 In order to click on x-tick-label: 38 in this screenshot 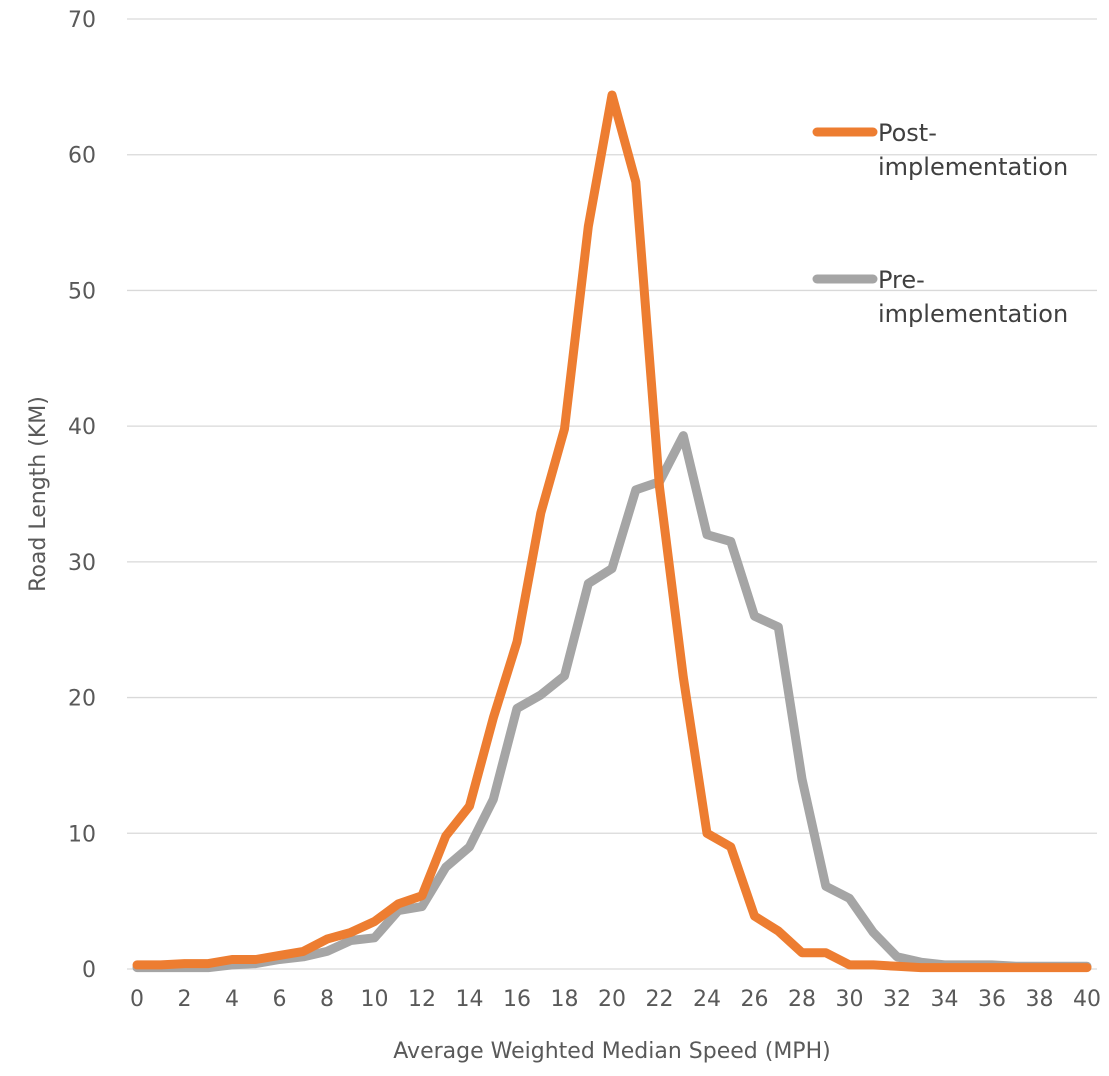, I will do `click(1040, 999)`.